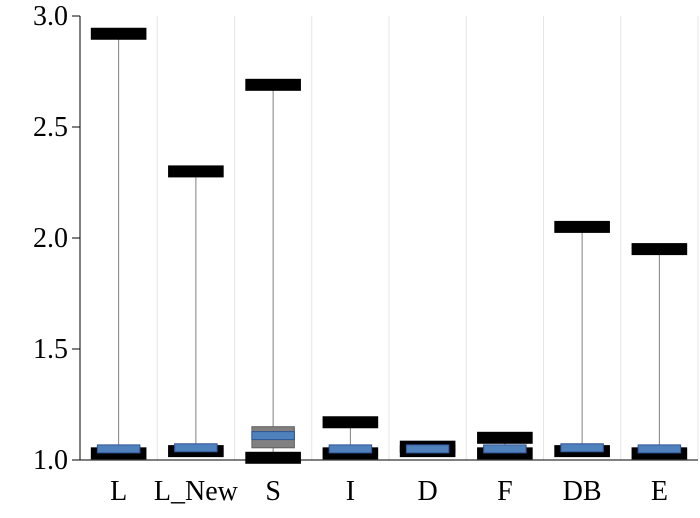 The height and width of the screenshot is (518, 700). I want to click on box-group-l, so click(118, 243).